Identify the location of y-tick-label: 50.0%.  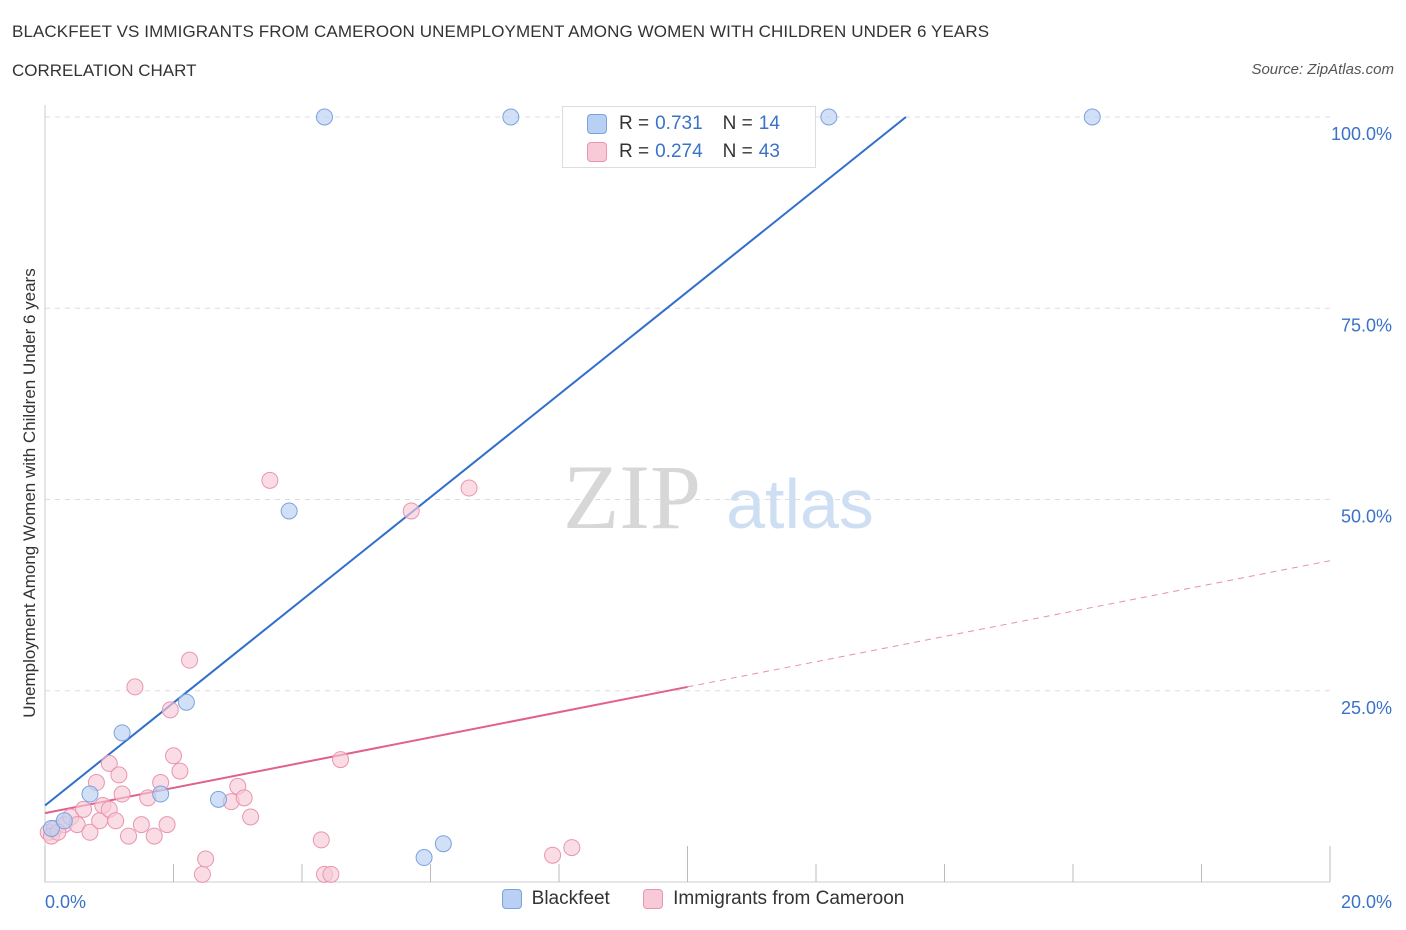
(1366, 517).